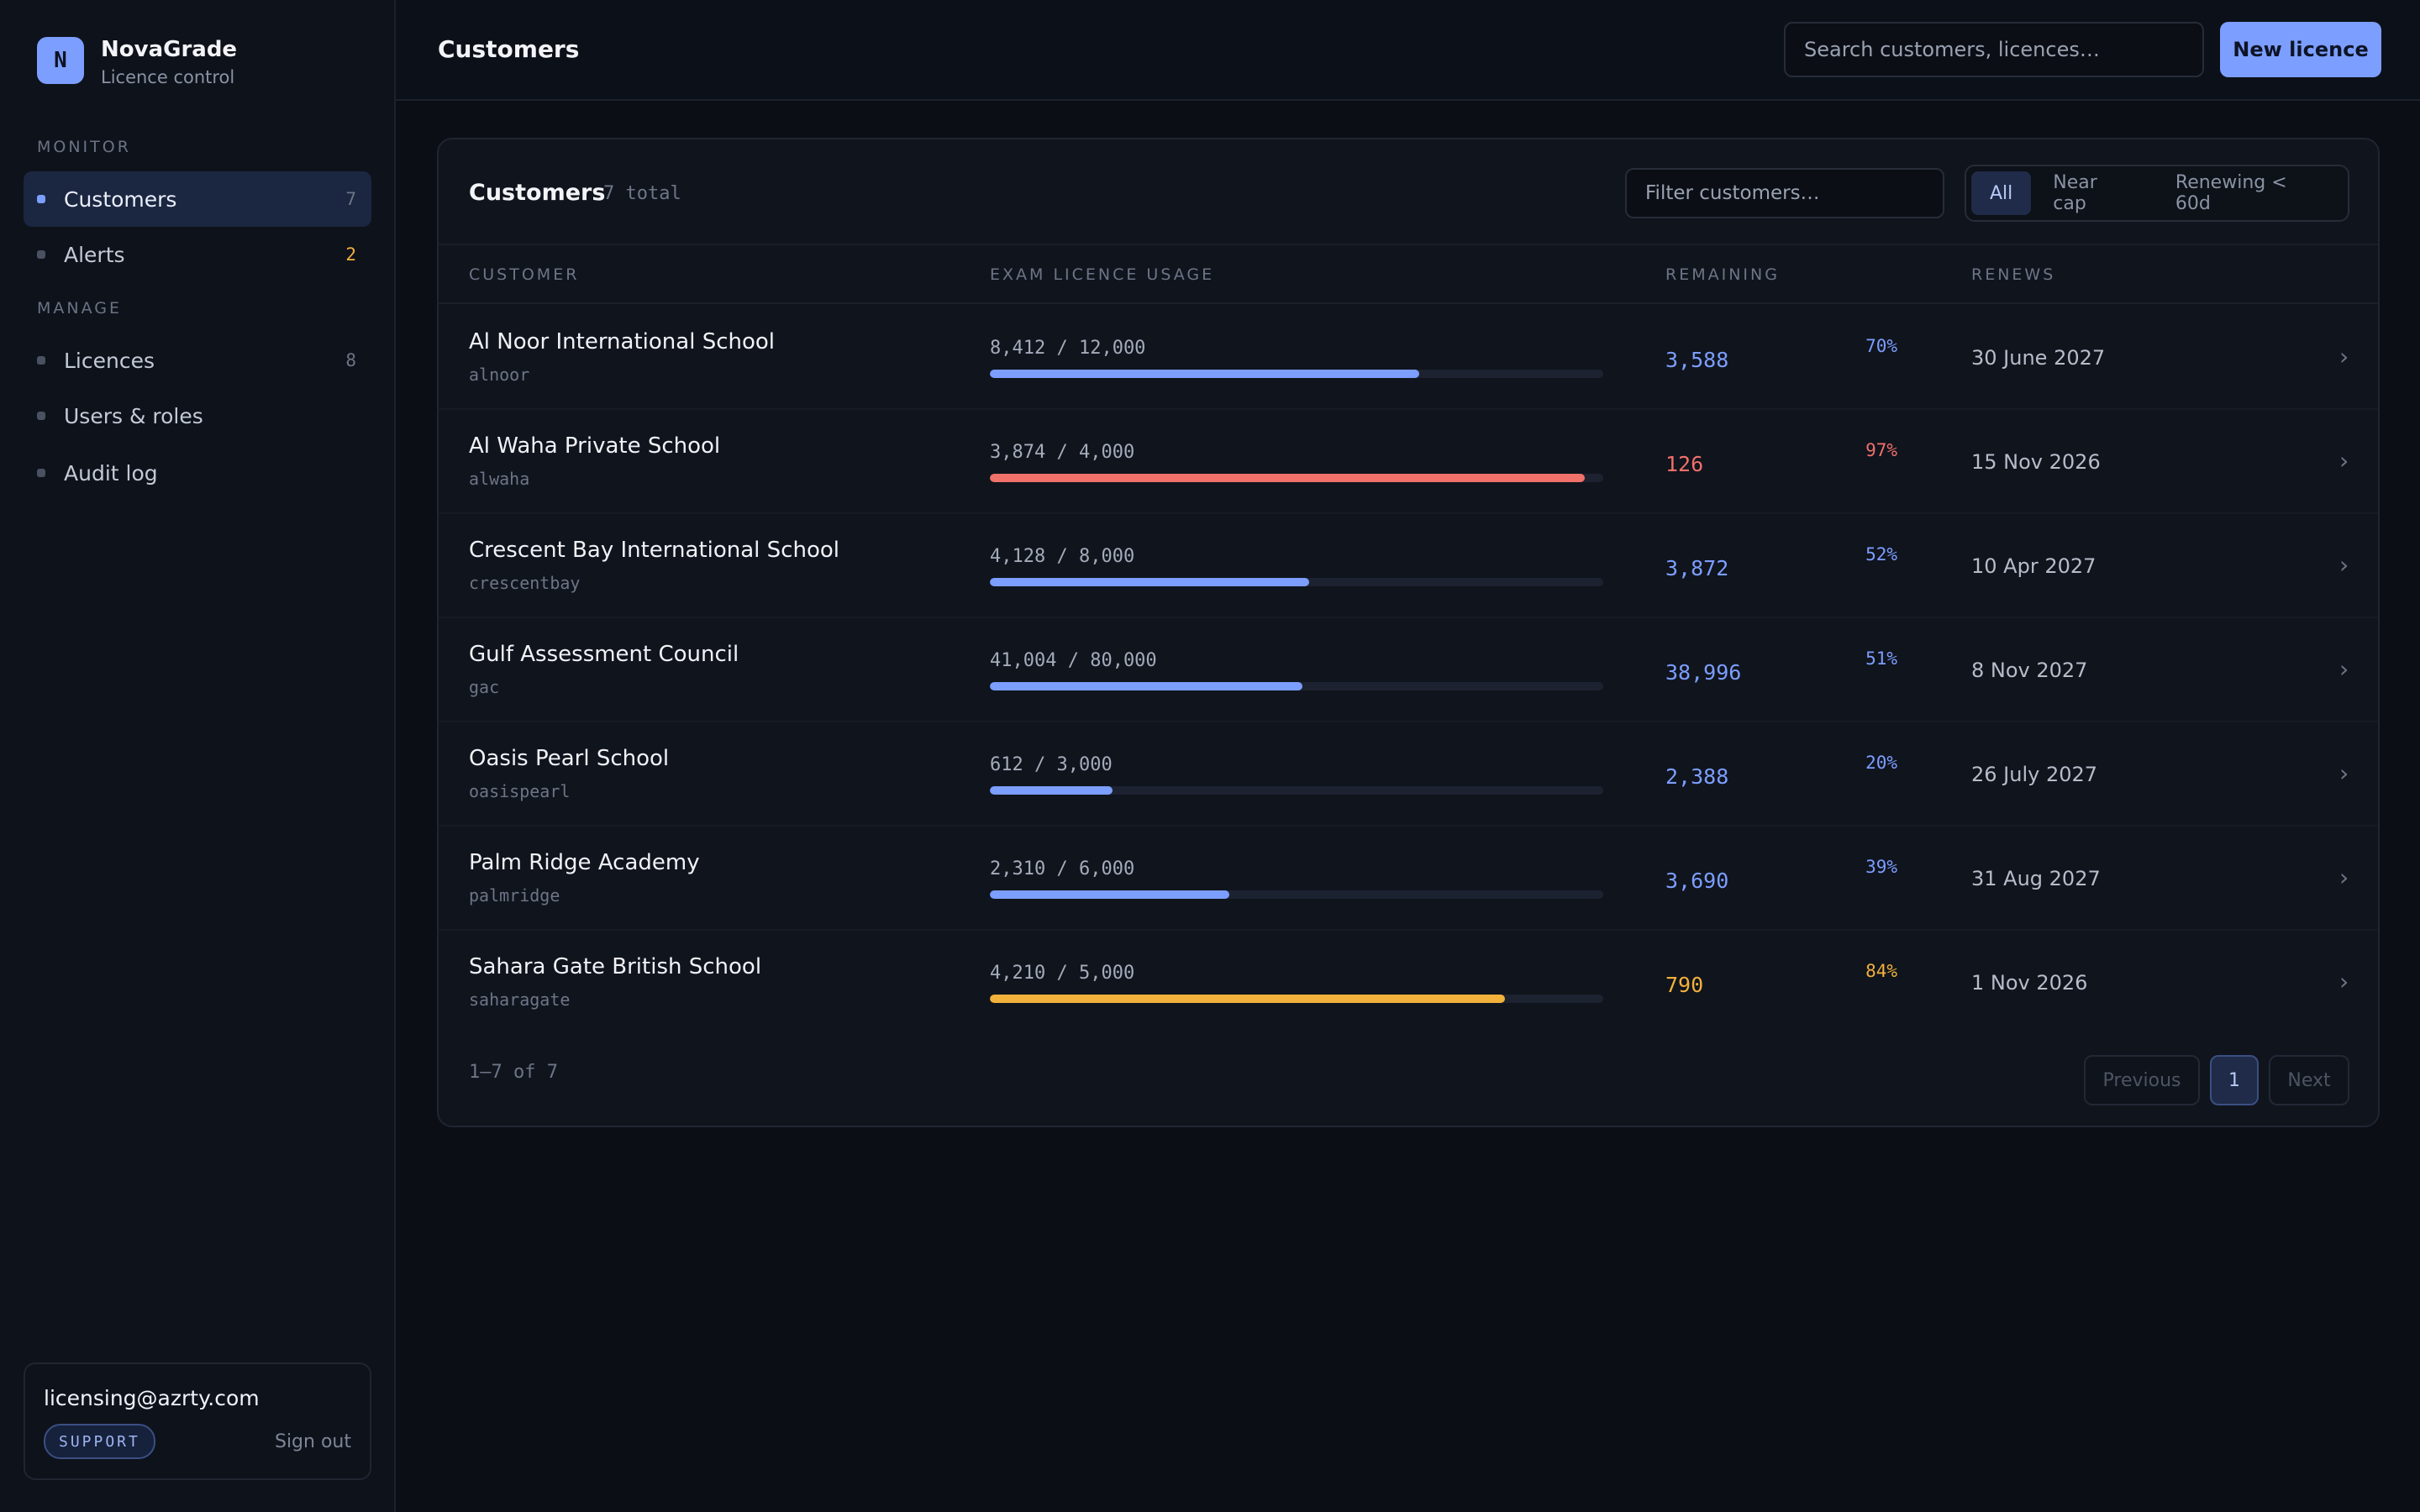 The height and width of the screenshot is (1512, 2420). Describe the element at coordinates (537, 193) in the screenshot. I see `card-title: Customers` at that location.